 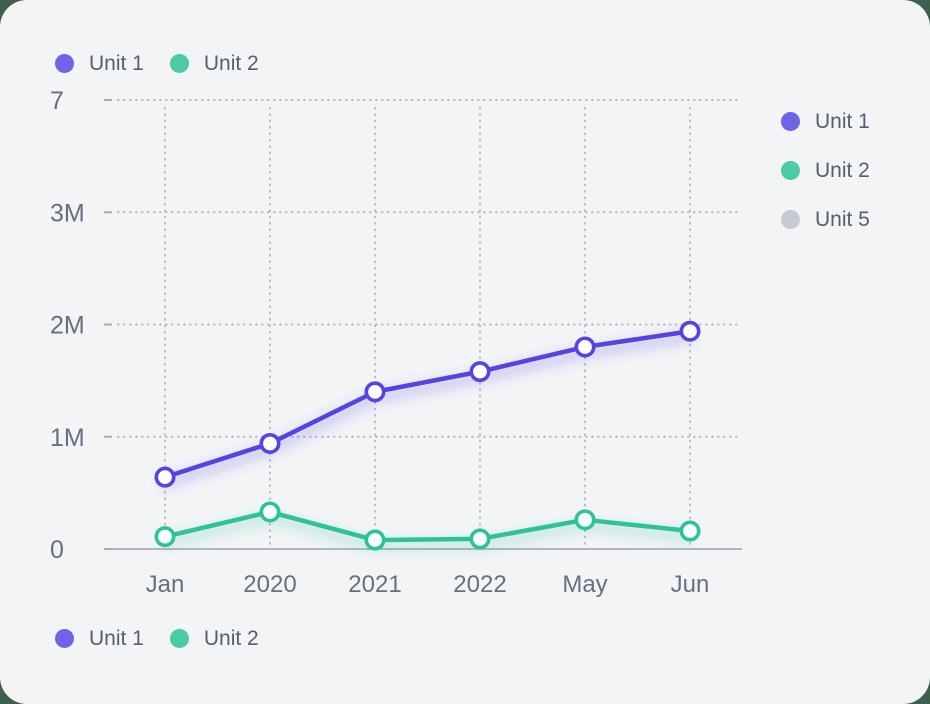 What do you see at coordinates (67, 213) in the screenshot?
I see `y-tick-label: 3M` at bounding box center [67, 213].